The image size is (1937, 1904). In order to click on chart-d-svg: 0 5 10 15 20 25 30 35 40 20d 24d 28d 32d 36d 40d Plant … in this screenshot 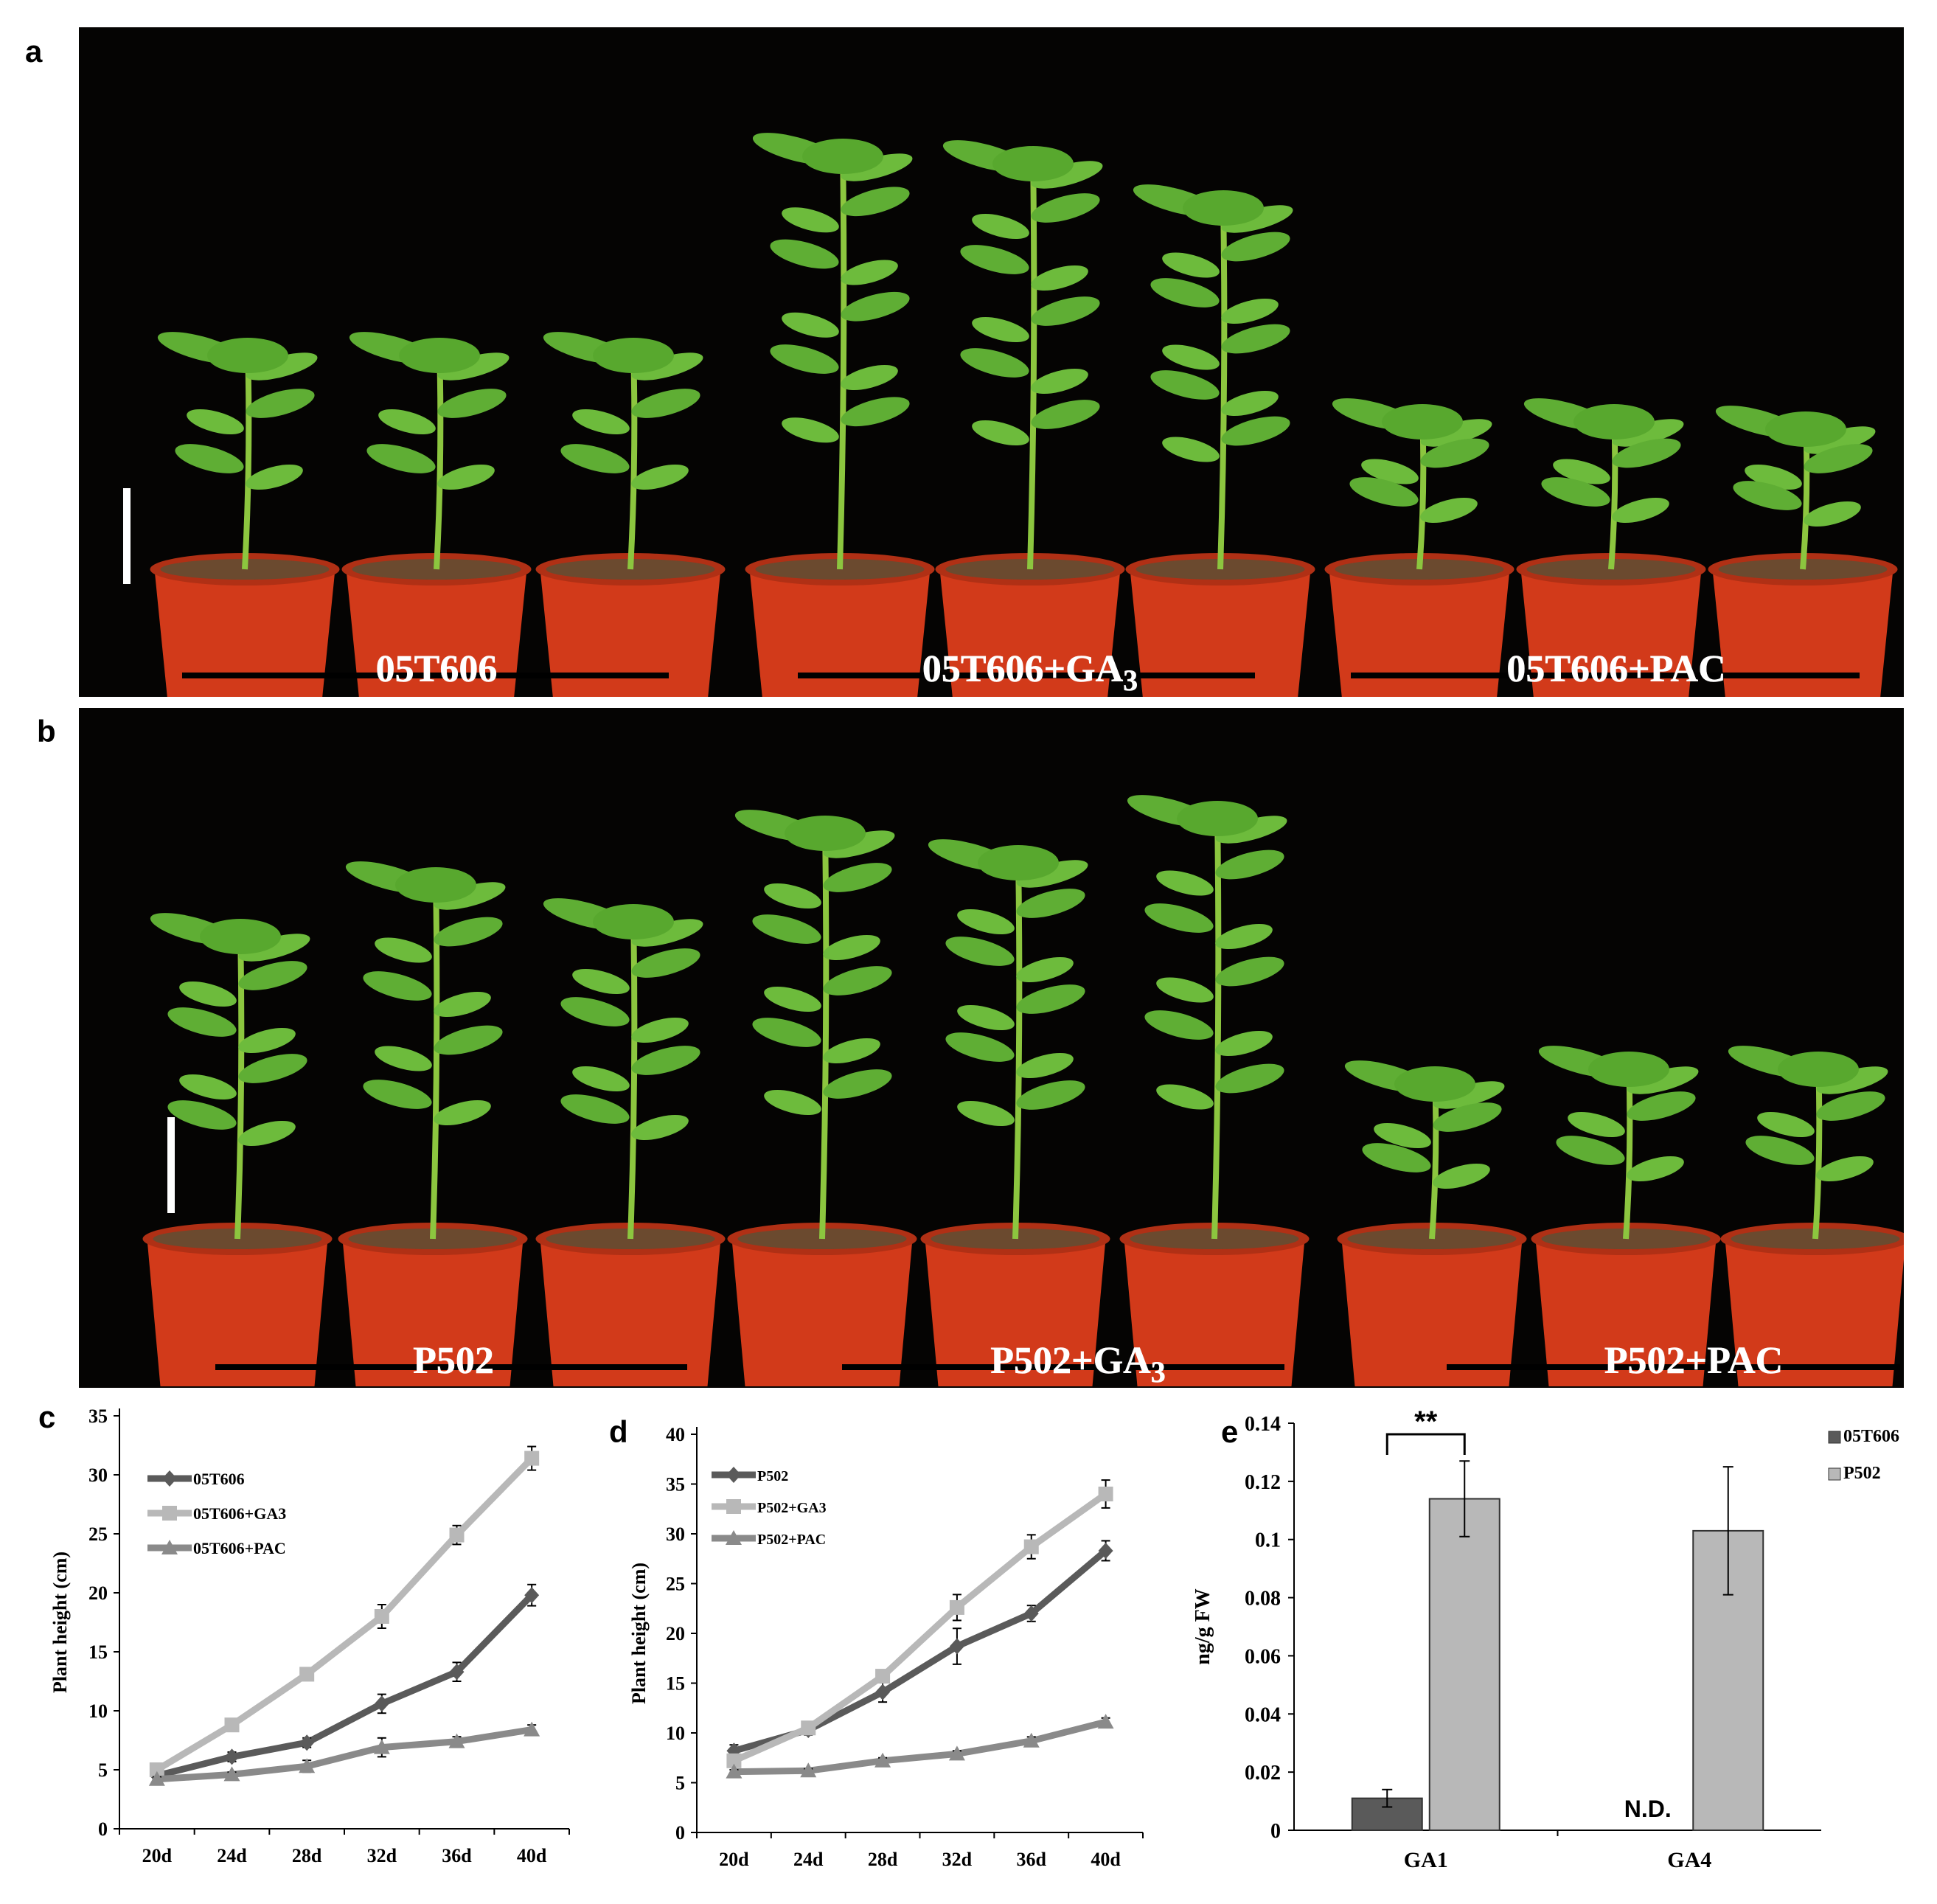, I will do `click(886, 1647)`.